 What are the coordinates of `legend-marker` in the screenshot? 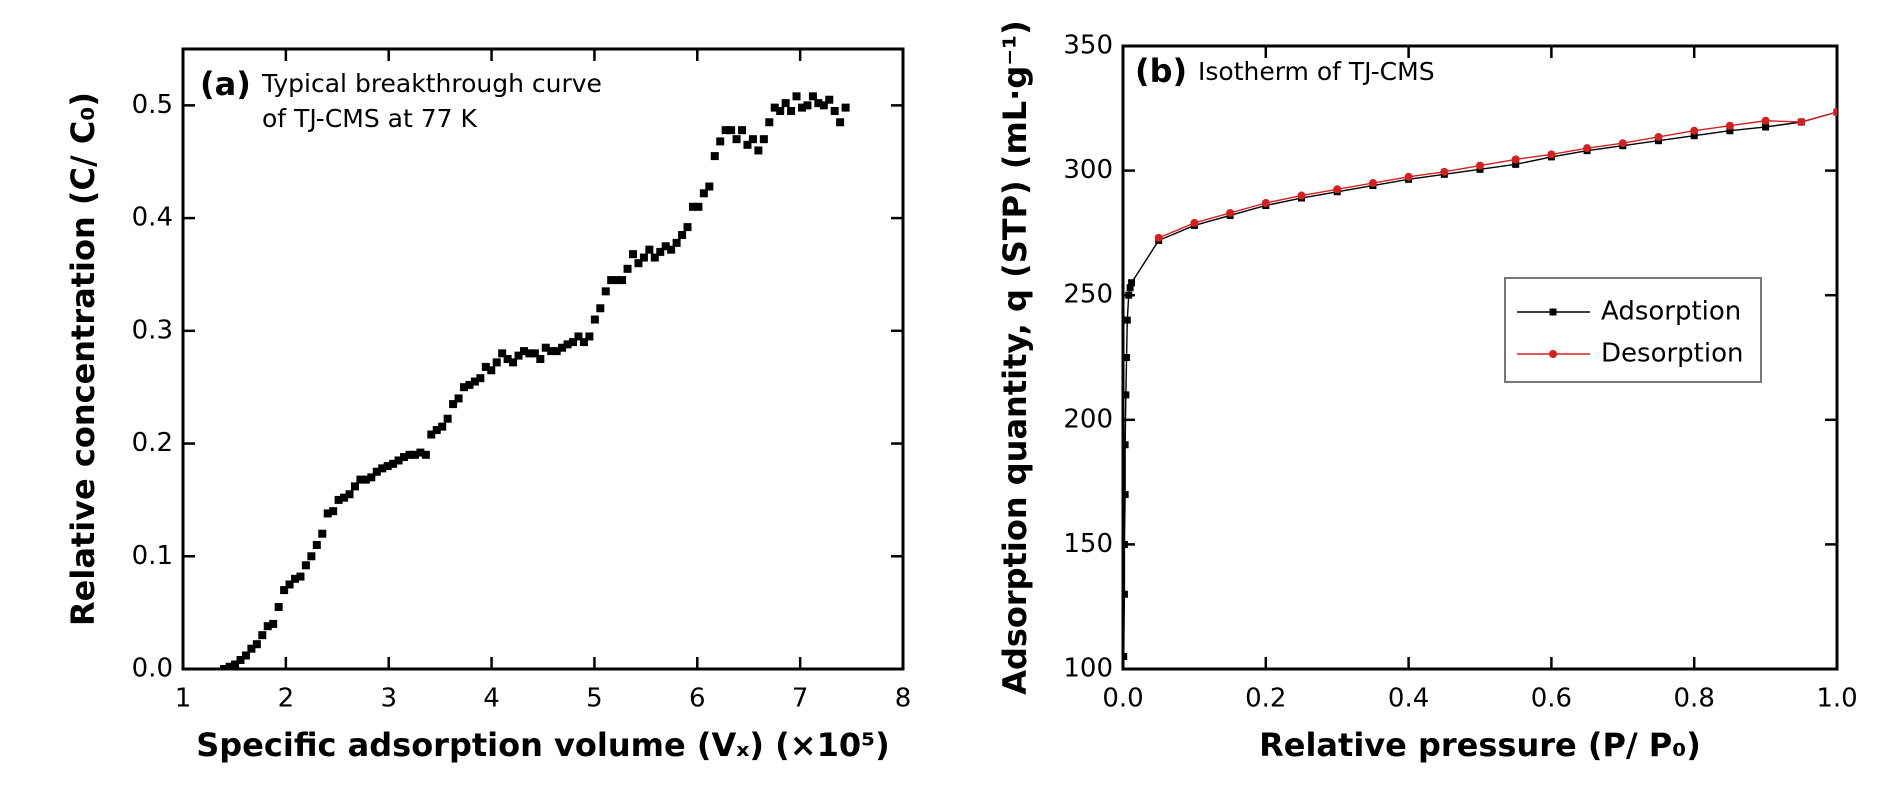 It's located at (1553, 312).